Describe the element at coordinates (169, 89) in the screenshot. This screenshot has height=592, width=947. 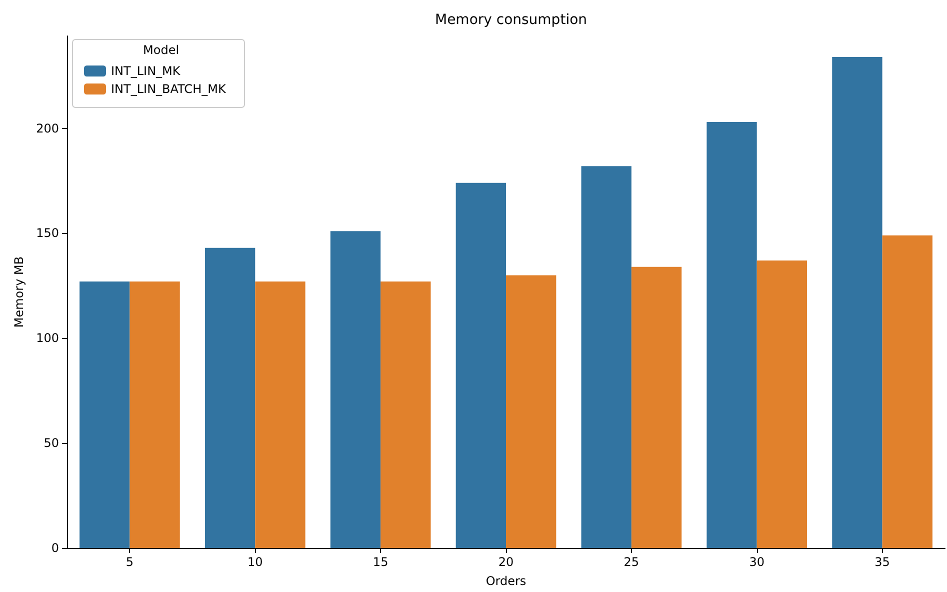
I see `legend-label: INT_LIN_BATCH_MK` at that location.